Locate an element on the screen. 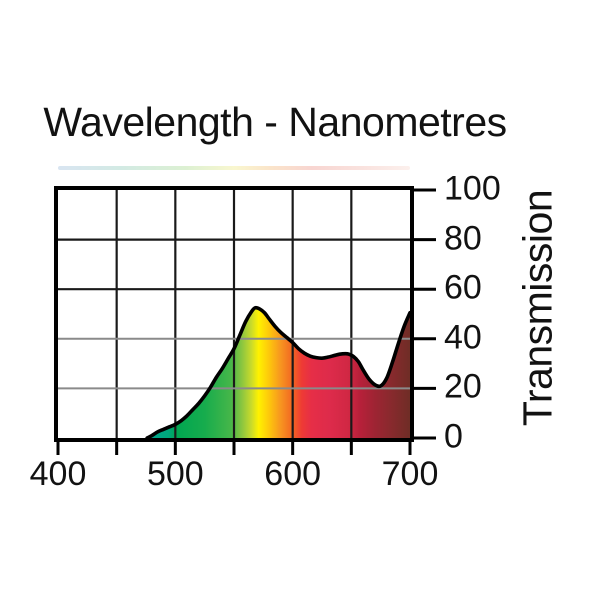 The image size is (600, 600). spectrum-strip is located at coordinates (234, 168).